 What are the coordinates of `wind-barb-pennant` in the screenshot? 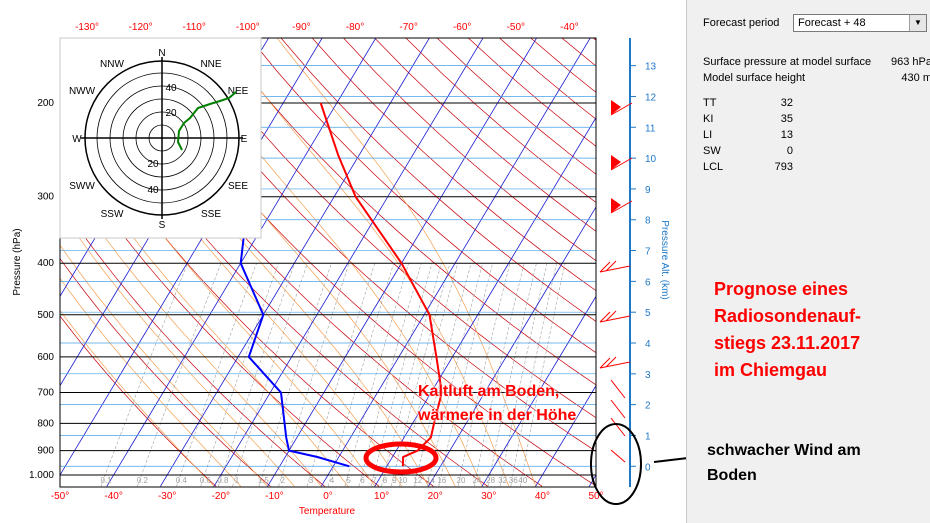 It's located at (616, 205).